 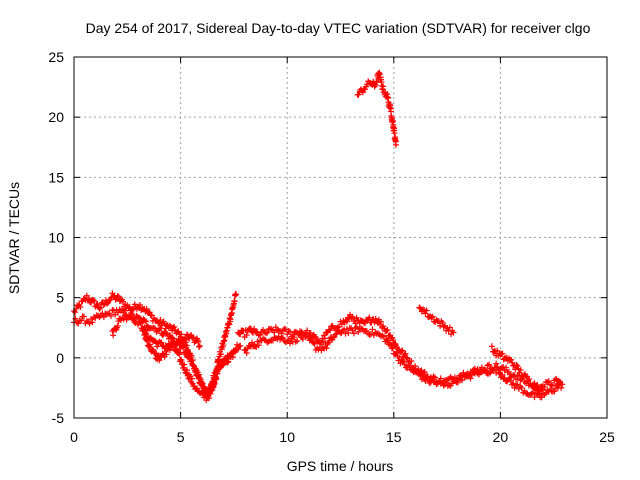 What do you see at coordinates (60, 358) in the screenshot?
I see `y-tick-label: 0` at bounding box center [60, 358].